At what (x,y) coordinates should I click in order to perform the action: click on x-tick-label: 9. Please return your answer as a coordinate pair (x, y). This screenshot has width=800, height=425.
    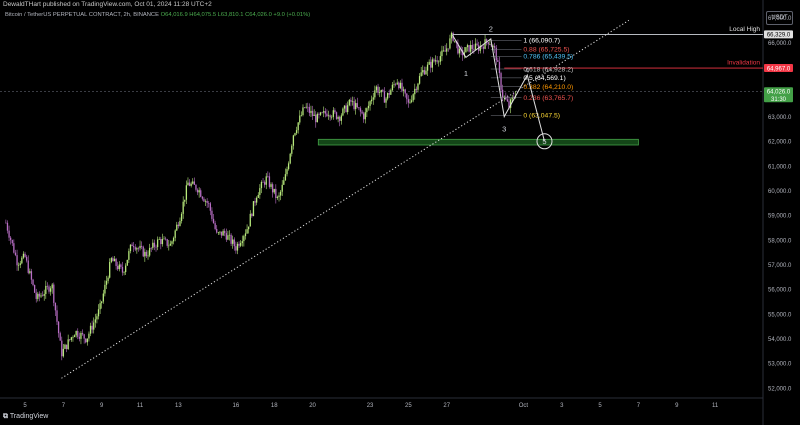
    Looking at the image, I should click on (677, 406).